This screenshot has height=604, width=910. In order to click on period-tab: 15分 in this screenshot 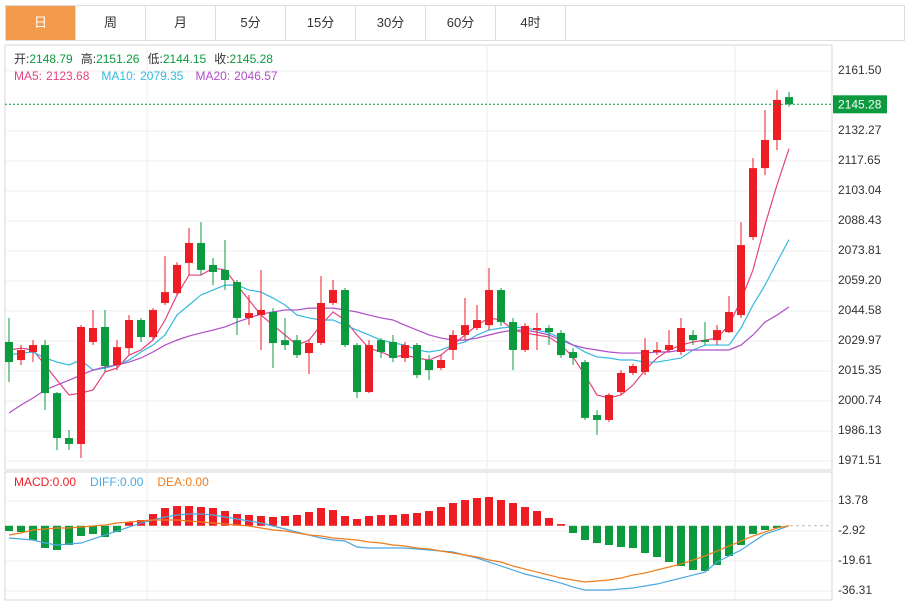, I will do `click(321, 23)`.